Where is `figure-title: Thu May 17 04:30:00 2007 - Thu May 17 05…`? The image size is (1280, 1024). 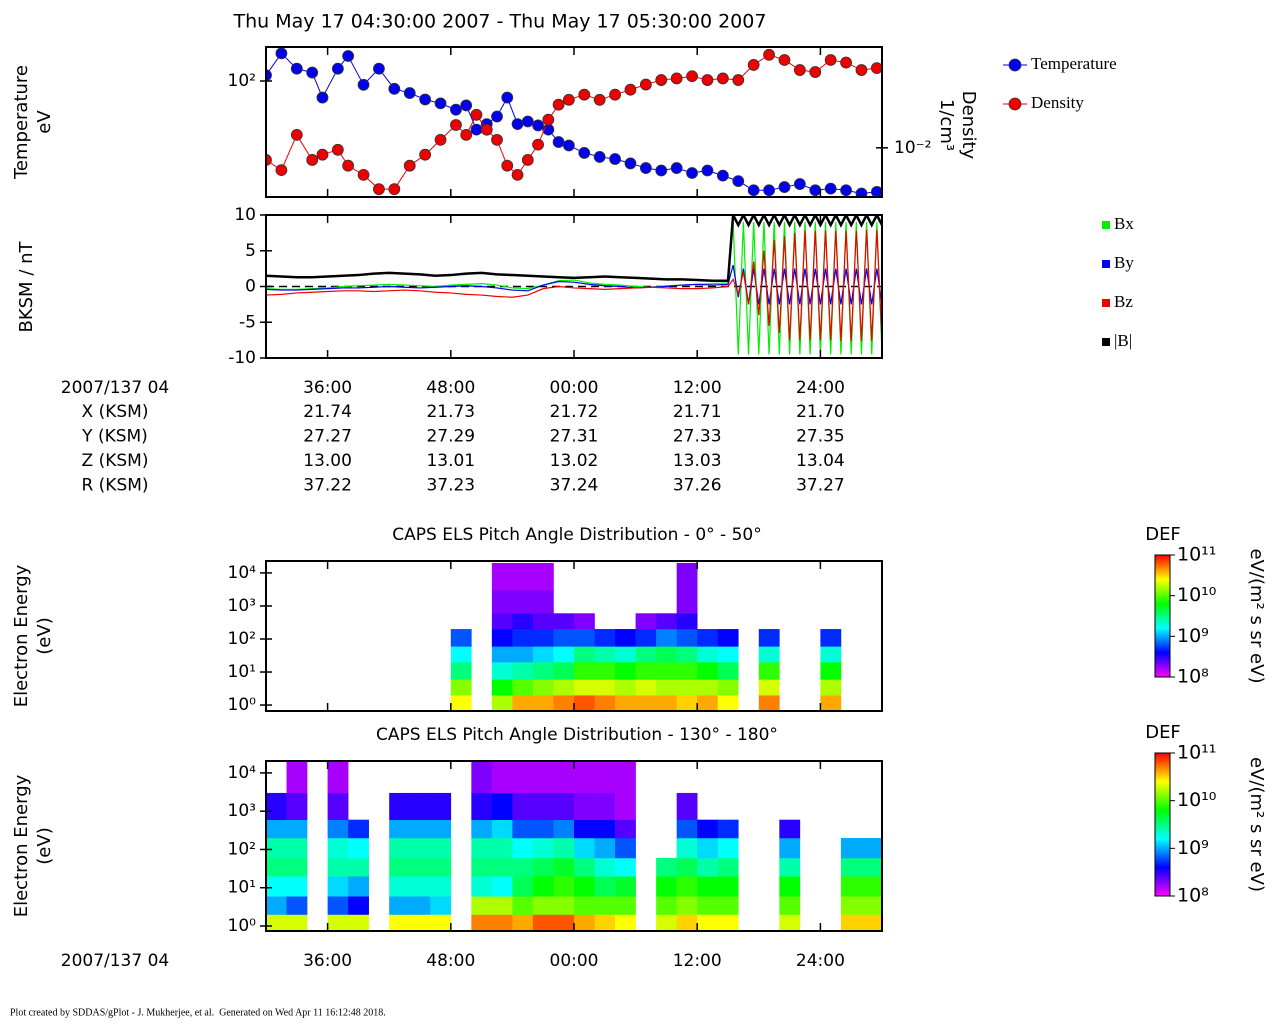 figure-title: Thu May 17 04:30:00 2007 - Thu May 17 05… is located at coordinates (500, 22).